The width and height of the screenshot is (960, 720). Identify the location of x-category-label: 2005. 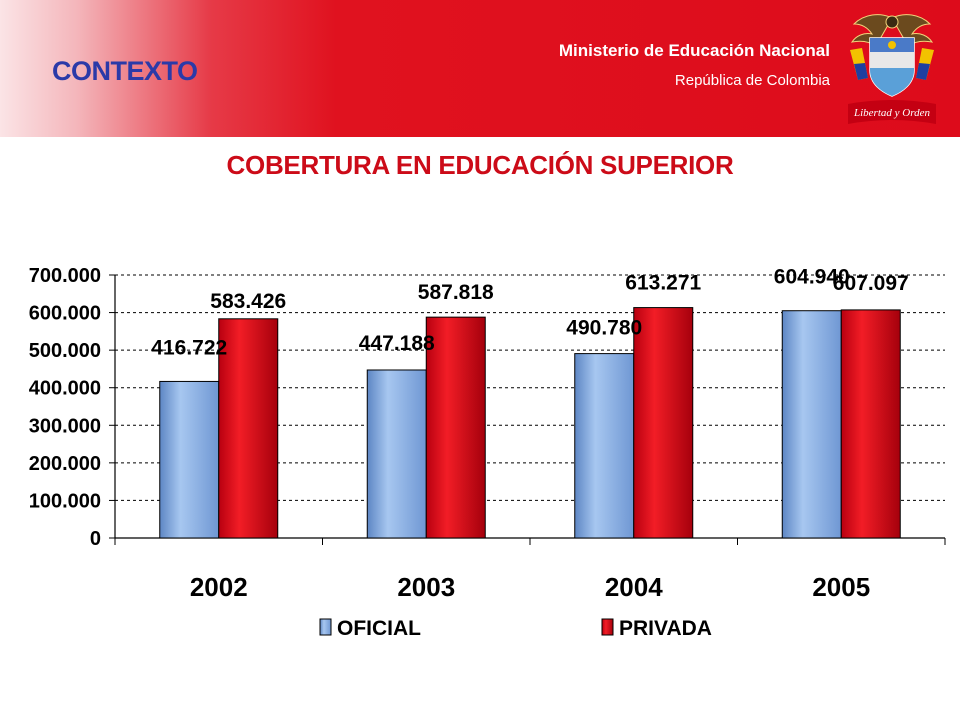
(841, 587).